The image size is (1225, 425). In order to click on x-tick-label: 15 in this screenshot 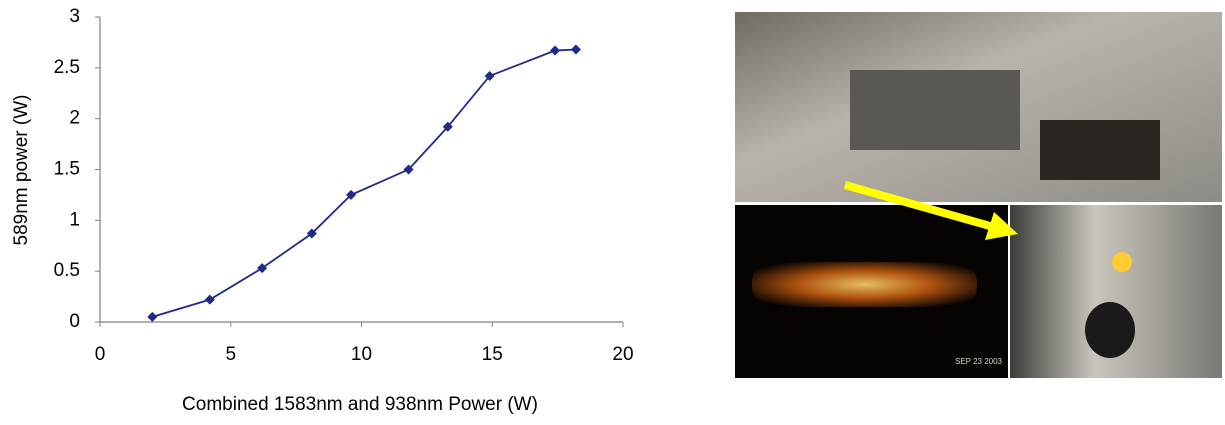, I will do `click(492, 354)`.